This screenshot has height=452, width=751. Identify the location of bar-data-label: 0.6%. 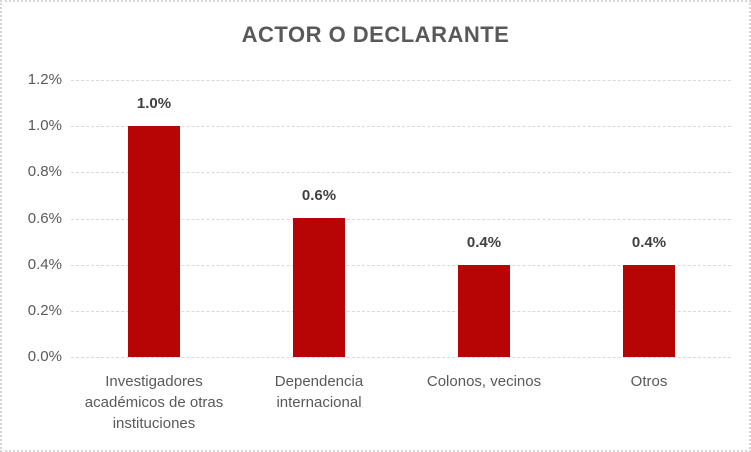
(319, 195).